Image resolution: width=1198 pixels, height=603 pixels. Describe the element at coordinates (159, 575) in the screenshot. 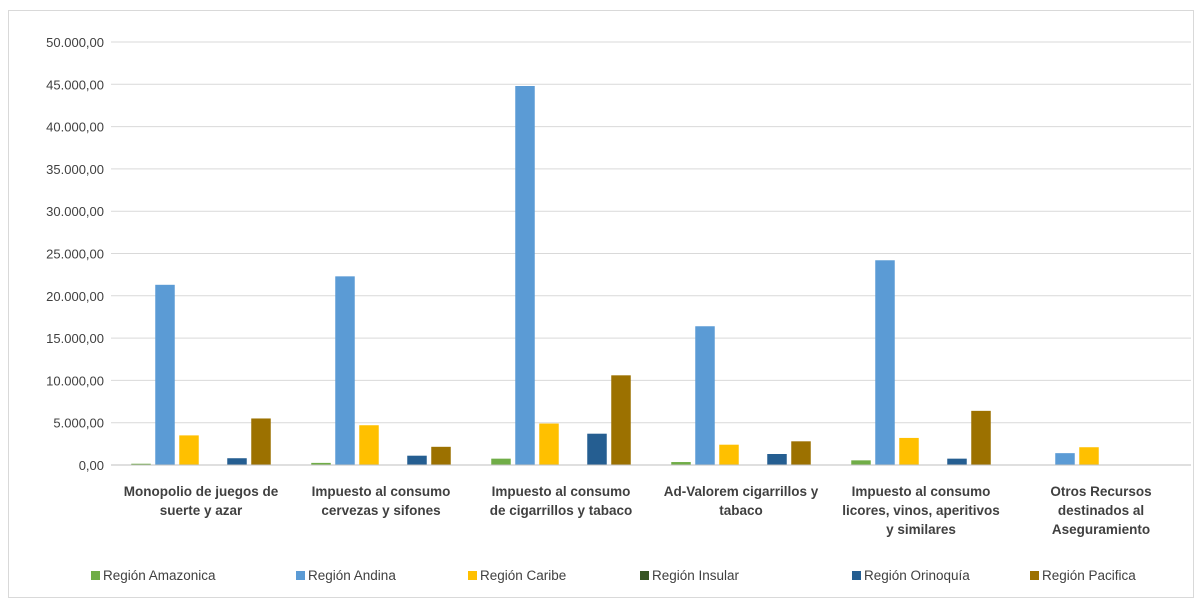

I see `legend-label: Región Amazonica` at that location.